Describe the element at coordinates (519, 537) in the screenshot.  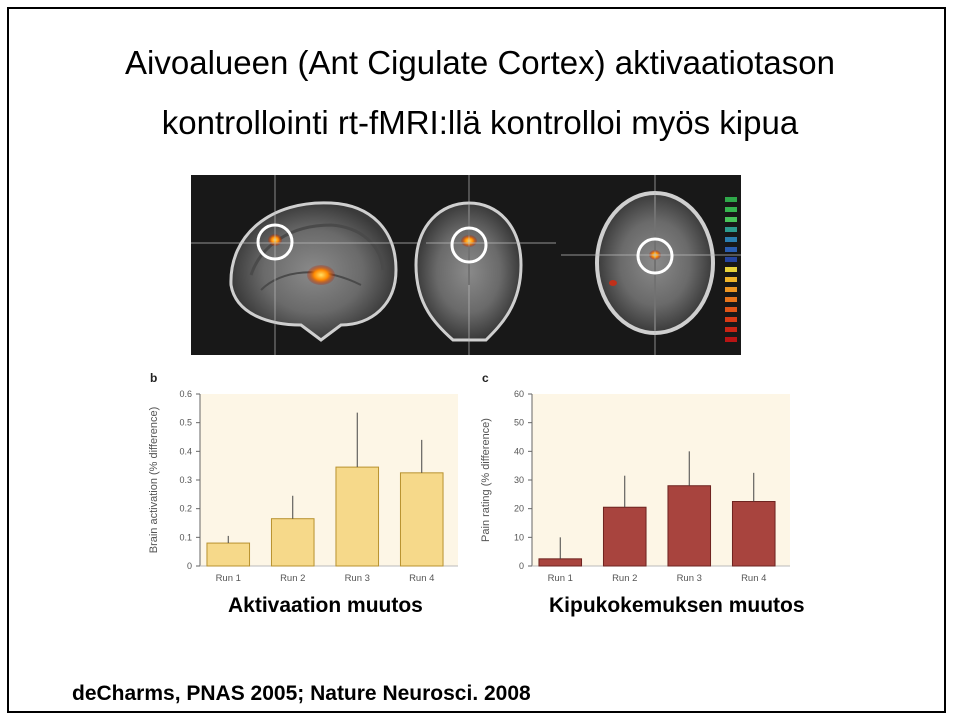
I see `y-tick-label: 10` at that location.